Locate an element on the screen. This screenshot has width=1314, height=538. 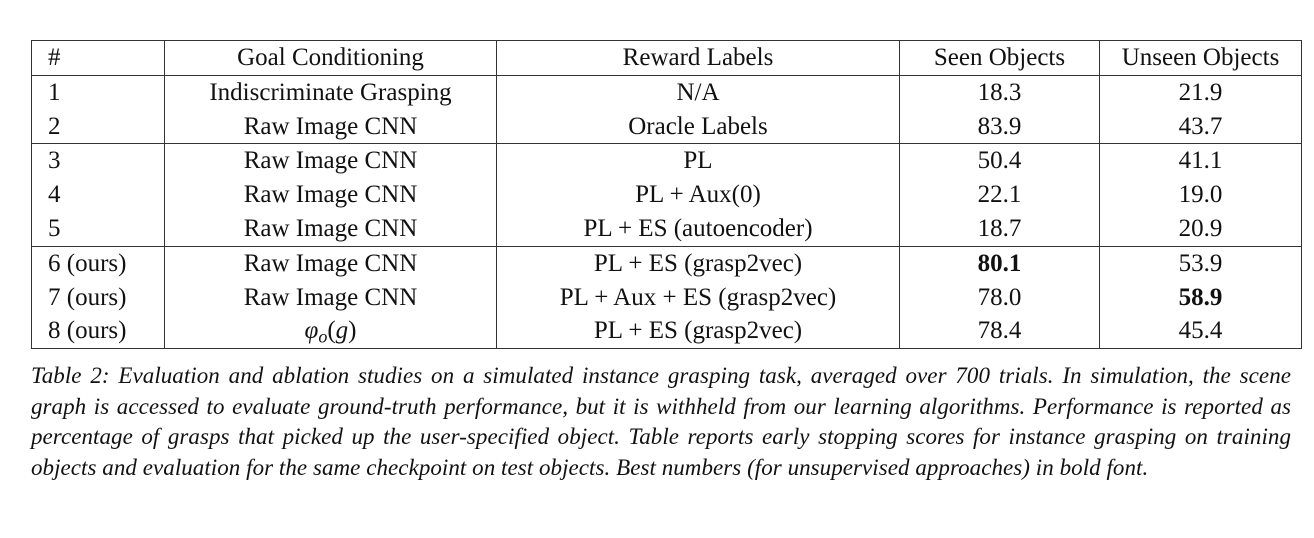
row-seen-objects-cell: 18.7 is located at coordinates (999, 229).